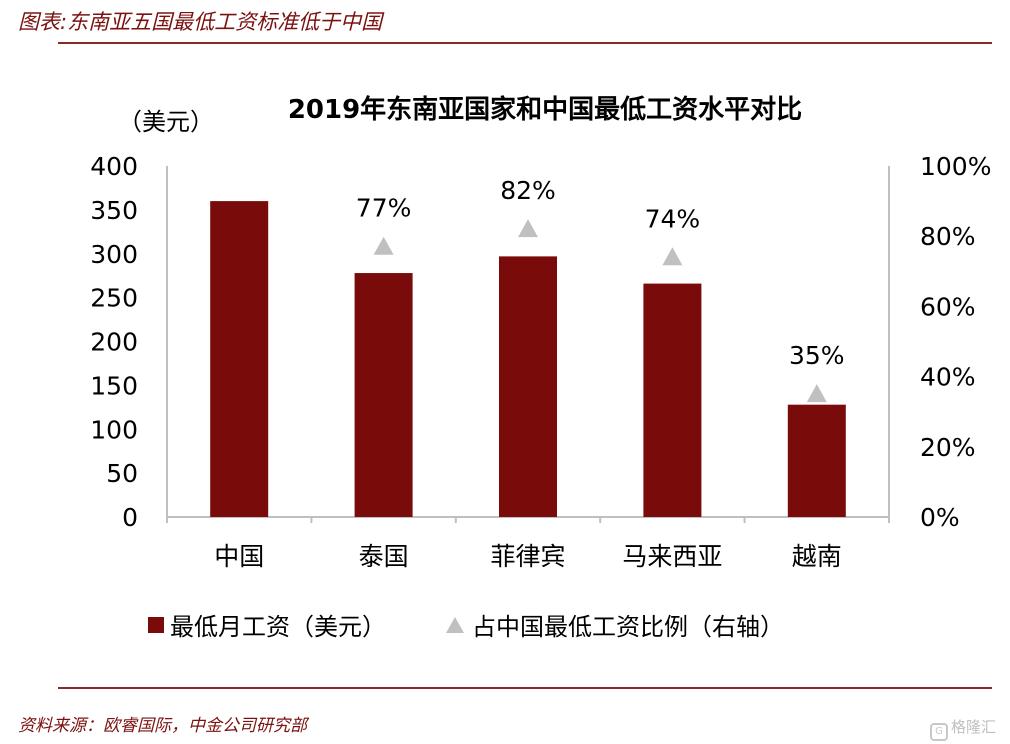 The width and height of the screenshot is (1010, 744). Describe the element at coordinates (948, 447) in the screenshot. I see `y2-tick-label: 20%` at that location.